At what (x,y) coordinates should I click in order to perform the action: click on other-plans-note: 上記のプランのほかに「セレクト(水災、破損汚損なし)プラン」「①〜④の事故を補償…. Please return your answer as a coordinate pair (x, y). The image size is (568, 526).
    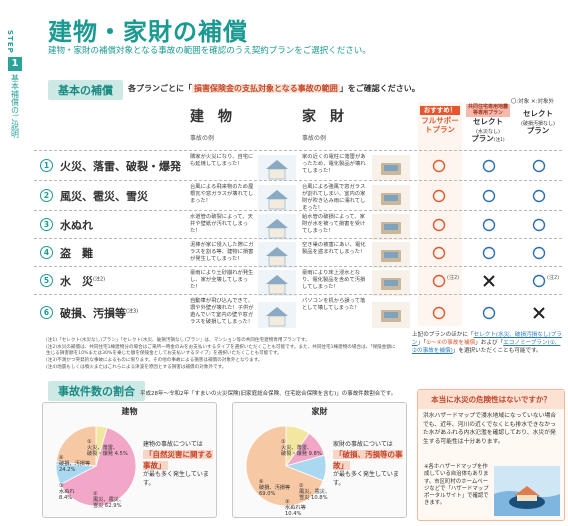
    Looking at the image, I should click on (487, 343).